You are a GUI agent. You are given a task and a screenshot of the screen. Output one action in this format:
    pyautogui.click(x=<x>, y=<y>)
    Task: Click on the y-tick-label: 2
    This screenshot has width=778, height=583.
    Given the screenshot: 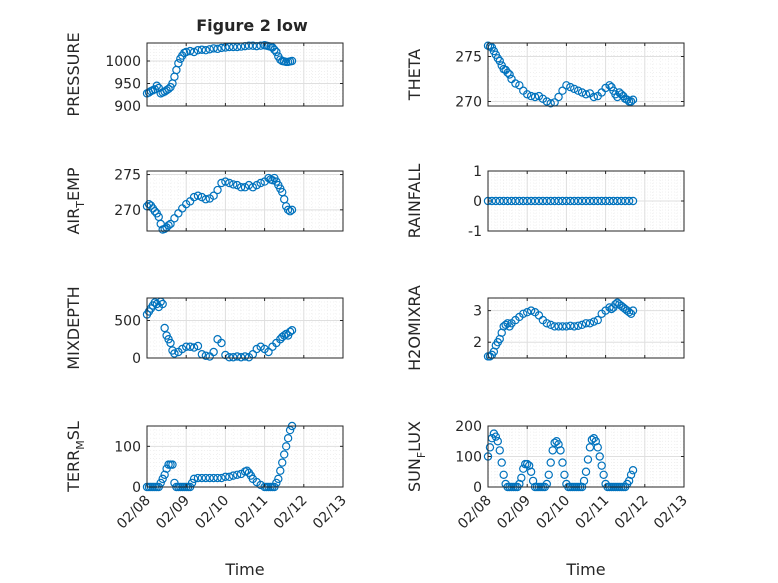 What is the action you would take?
    pyautogui.click(x=477, y=343)
    